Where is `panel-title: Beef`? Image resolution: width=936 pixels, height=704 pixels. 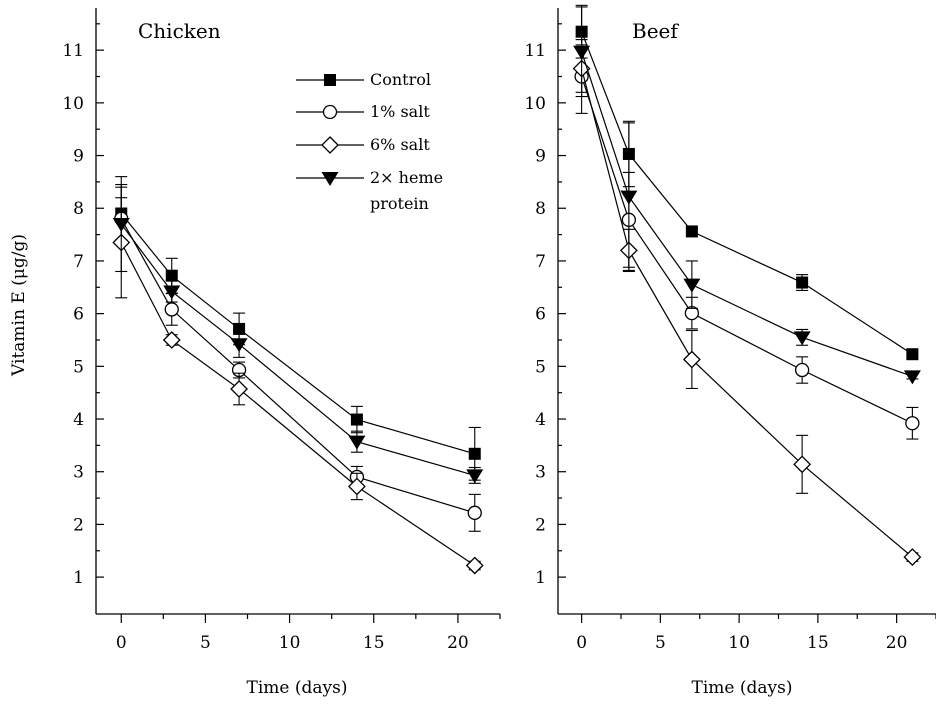
panel-title: Beef is located at coordinates (655, 31).